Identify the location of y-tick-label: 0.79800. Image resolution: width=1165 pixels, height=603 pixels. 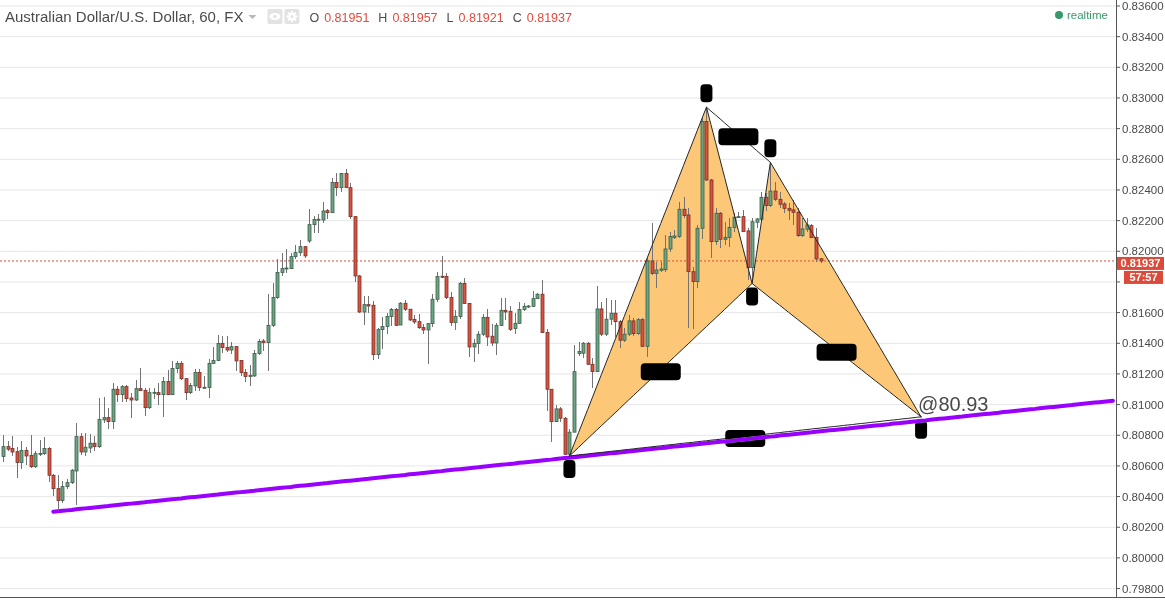
(1143, 588).